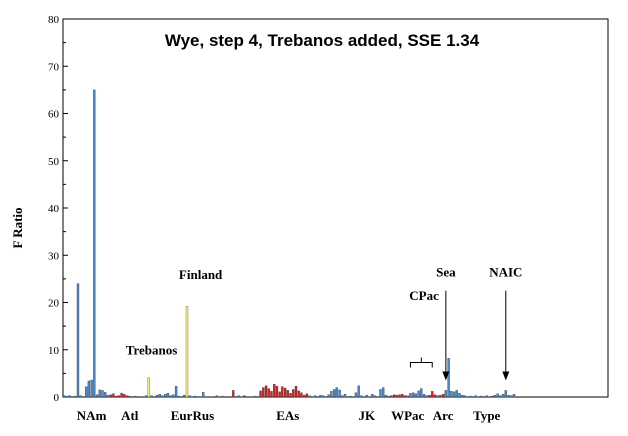 The height and width of the screenshot is (436, 628). I want to click on annotation-label: CPac, so click(424, 295).